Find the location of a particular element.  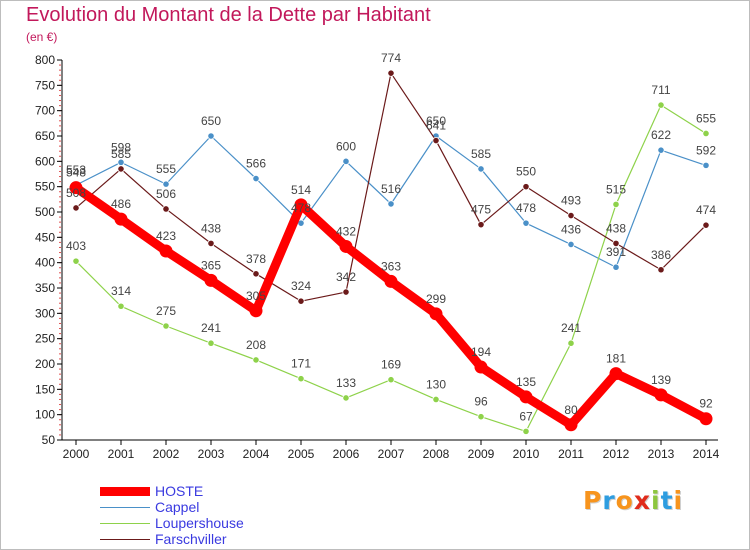

x-tick-label: 2012 is located at coordinates (616, 454).